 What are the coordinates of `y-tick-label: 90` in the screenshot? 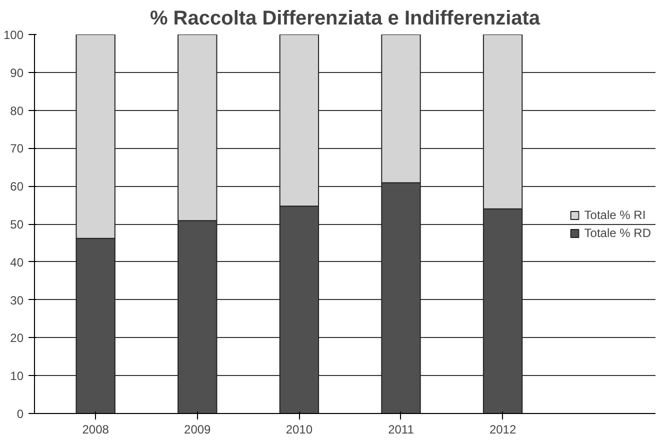 It's located at (17, 73).